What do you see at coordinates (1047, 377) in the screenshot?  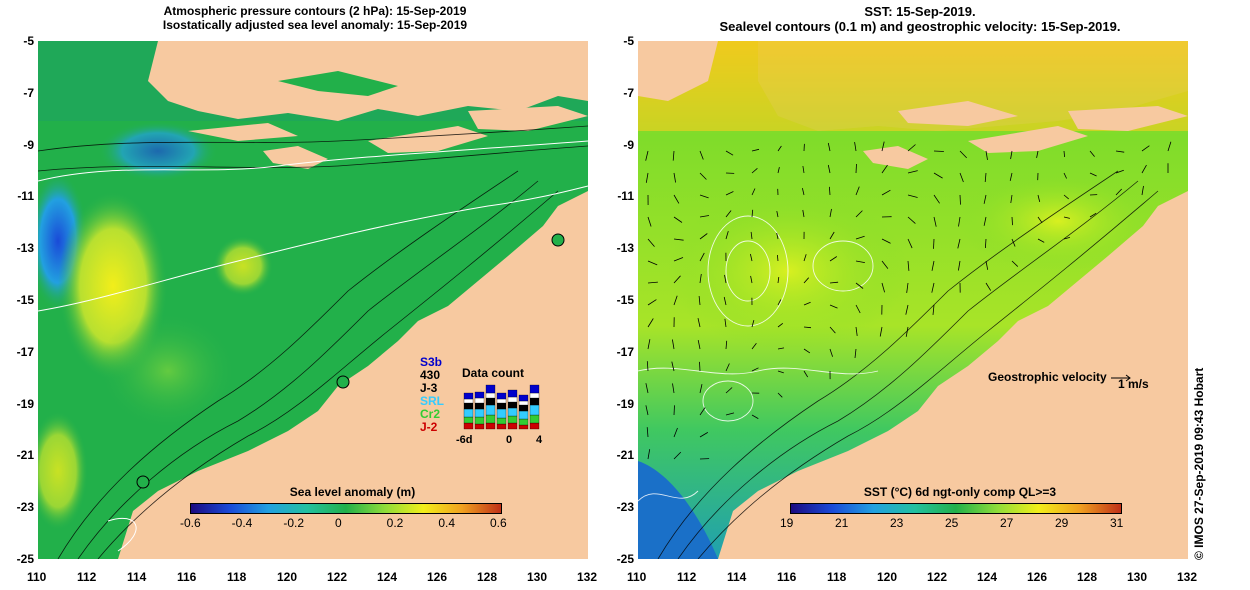 I see `velocity-legend-label: Geostrophic velocity` at bounding box center [1047, 377].